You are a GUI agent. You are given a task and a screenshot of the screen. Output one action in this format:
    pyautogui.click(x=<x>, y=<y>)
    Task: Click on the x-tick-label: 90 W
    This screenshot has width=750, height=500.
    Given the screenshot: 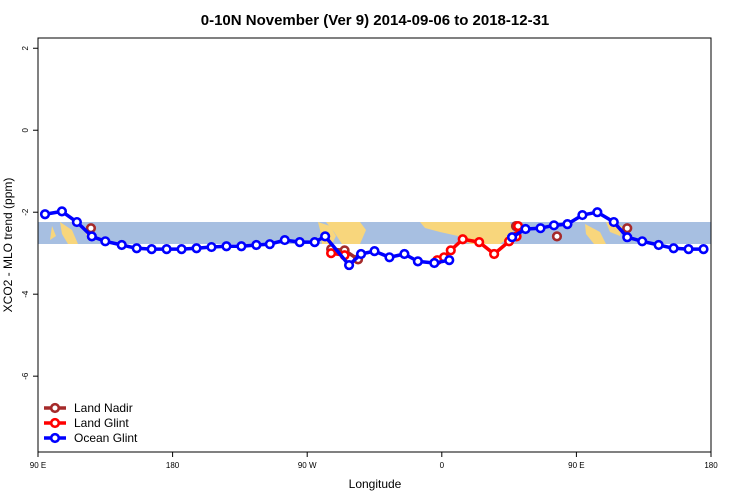 What is the action you would take?
    pyautogui.click(x=307, y=465)
    